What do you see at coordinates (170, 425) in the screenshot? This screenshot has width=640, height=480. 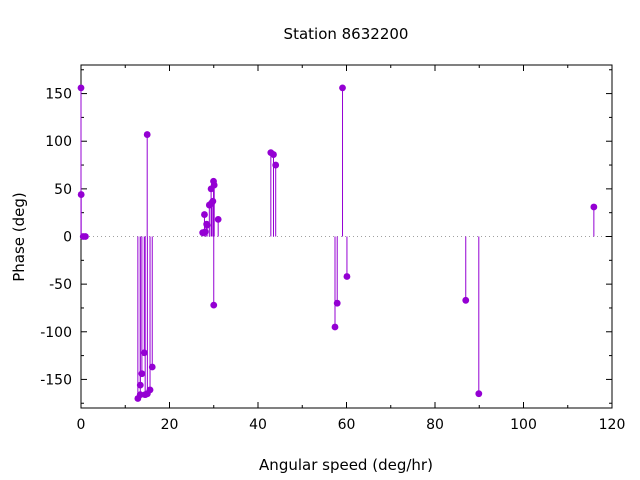 I see `x-tick-label: 20` at bounding box center [170, 425].